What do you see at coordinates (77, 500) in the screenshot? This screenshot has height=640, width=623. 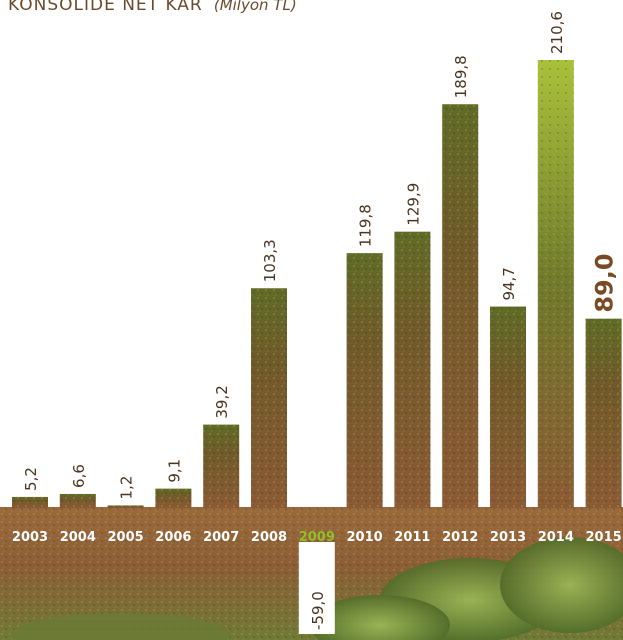 I see `bar-texture-2004` at bounding box center [77, 500].